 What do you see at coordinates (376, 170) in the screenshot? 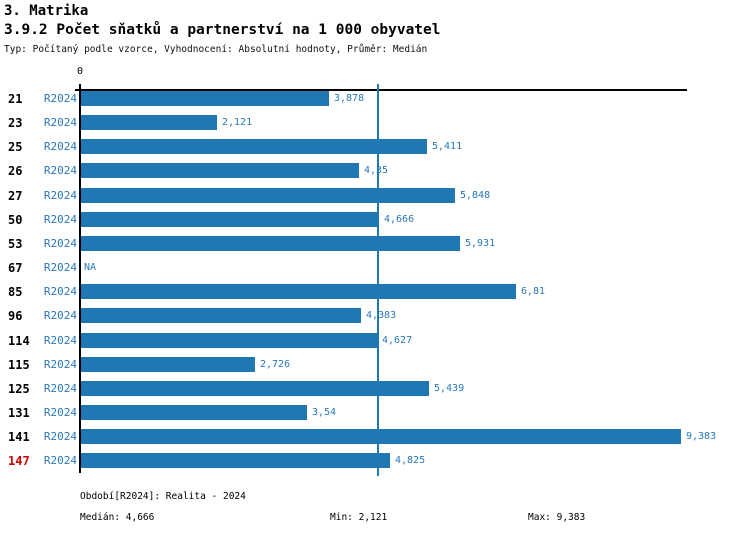
I see `bar-value-label: 4,35` at bounding box center [376, 170].